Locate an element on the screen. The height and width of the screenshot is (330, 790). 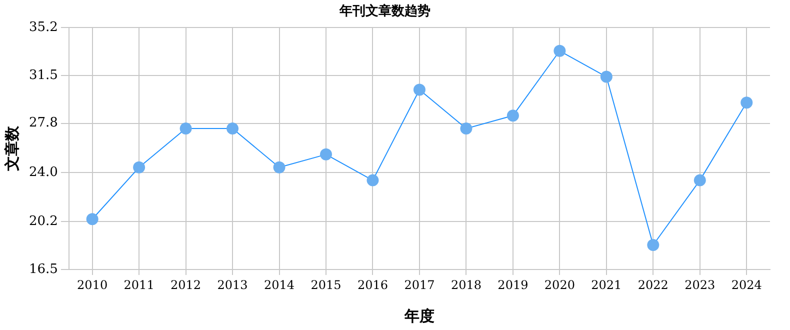
text: 16.5 is located at coordinates (43, 269).